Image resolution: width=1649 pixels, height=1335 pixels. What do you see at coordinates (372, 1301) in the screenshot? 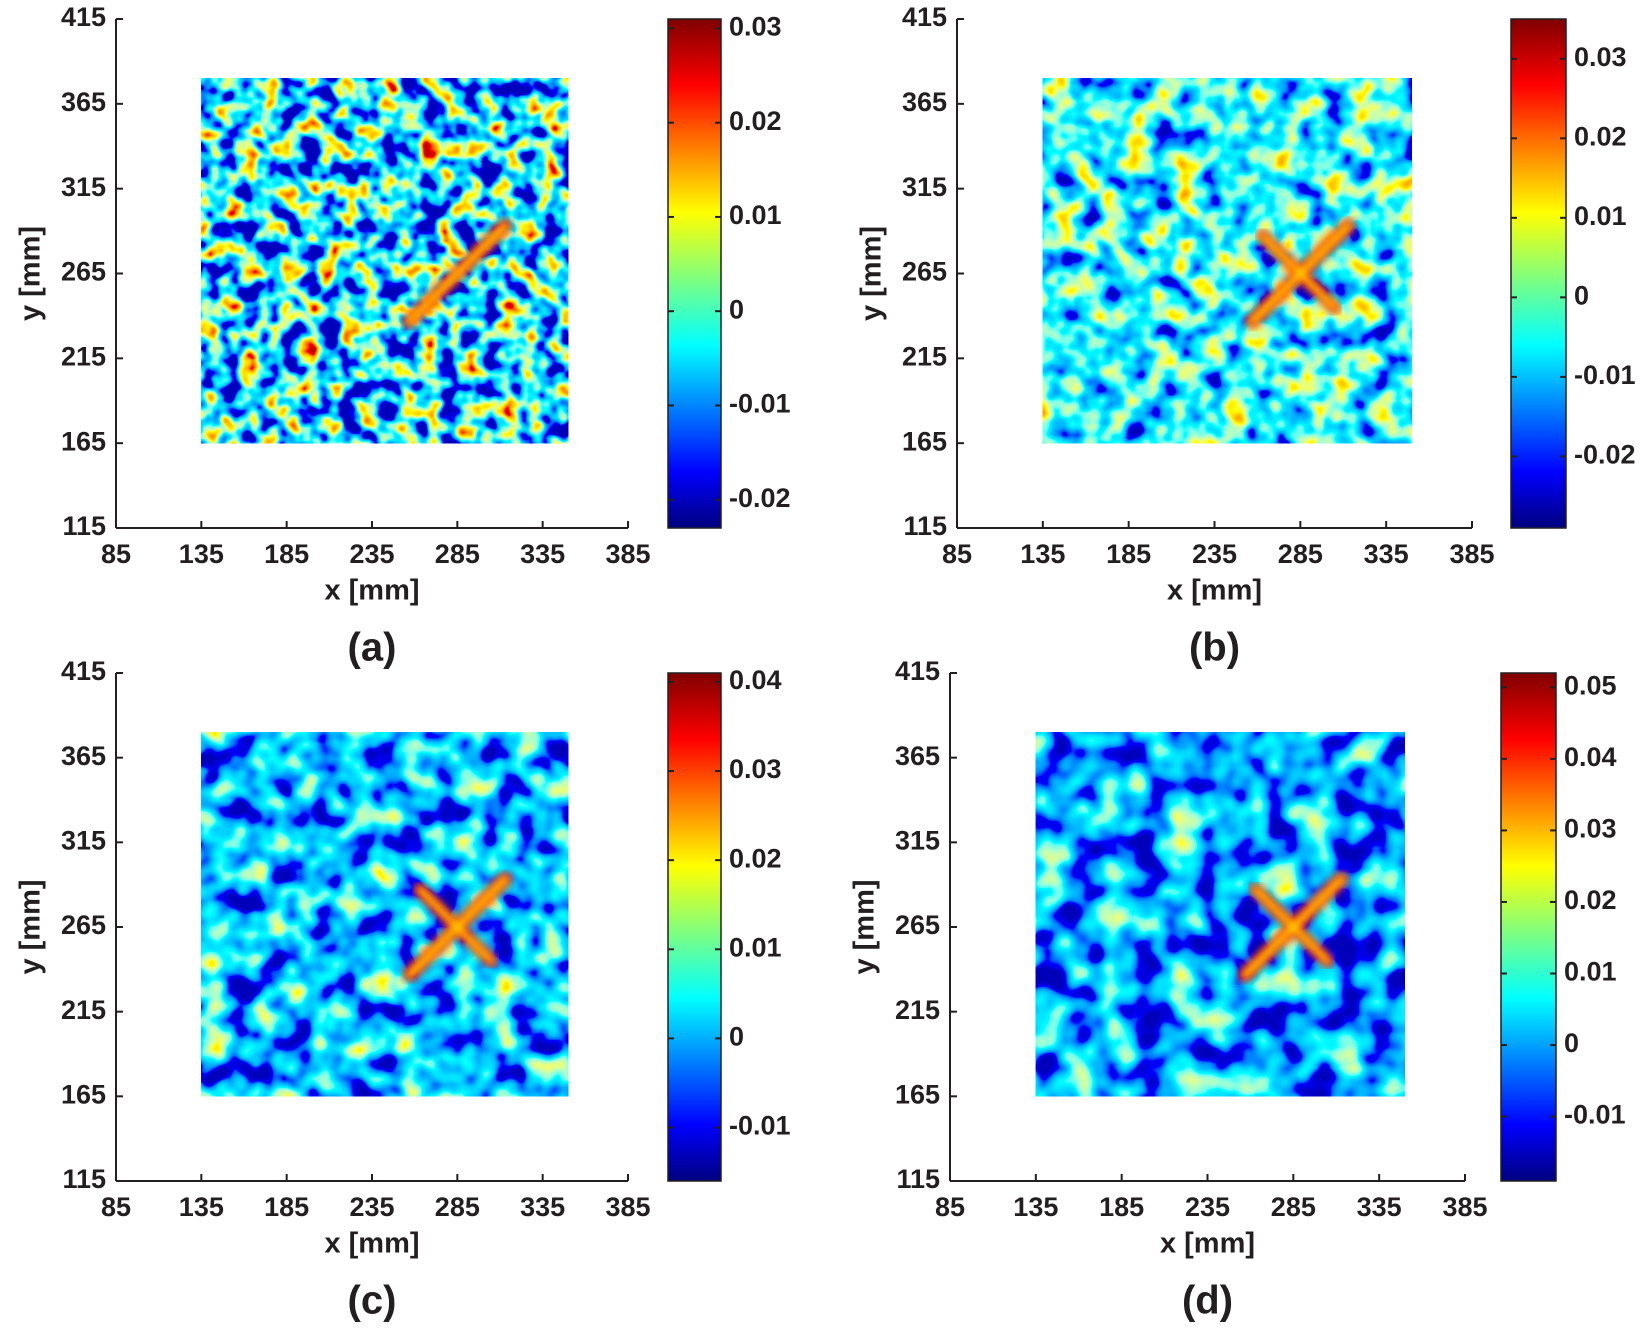
I see `panel-label: (c)` at bounding box center [372, 1301].